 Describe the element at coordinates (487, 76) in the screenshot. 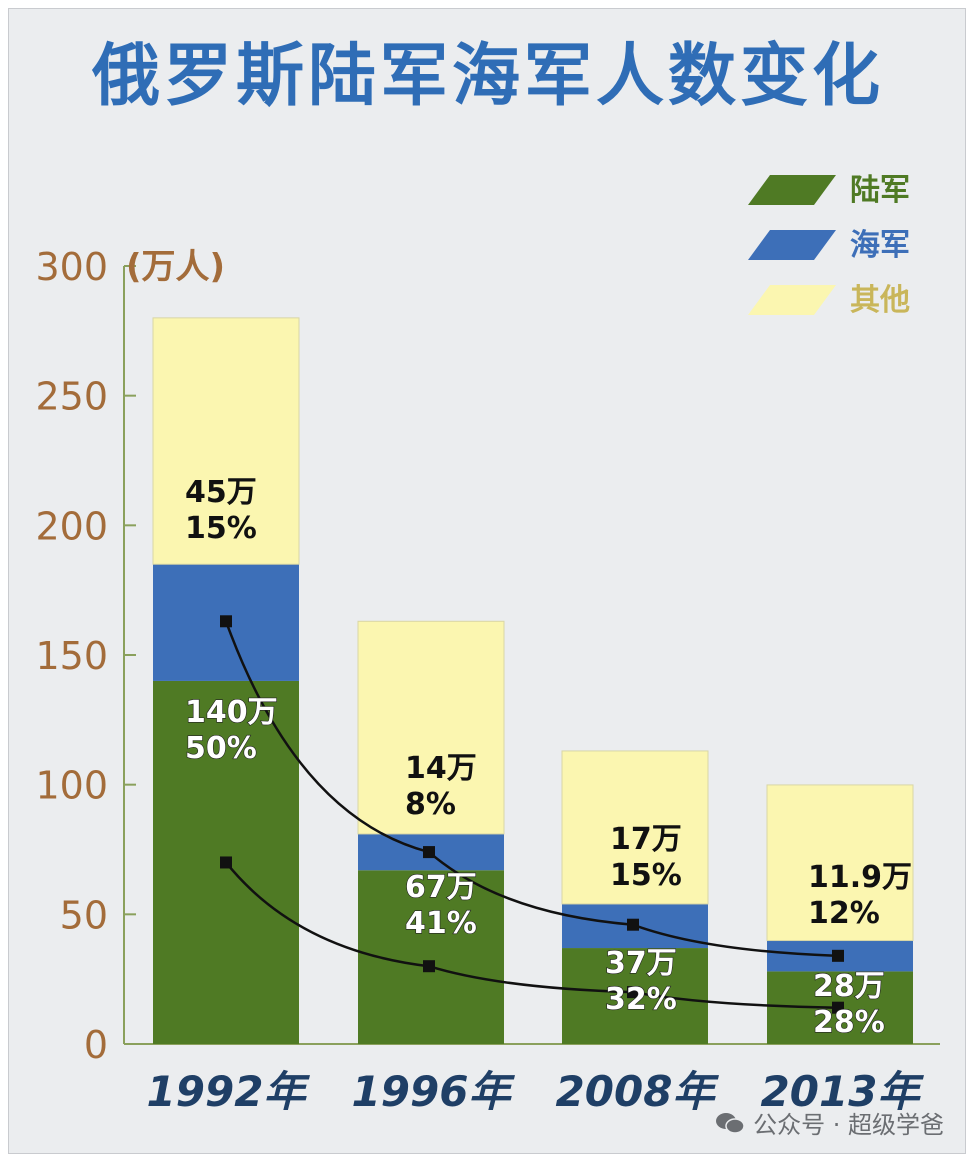

I see `chart-title: 俄罗斯陆军海军人数变化` at that location.